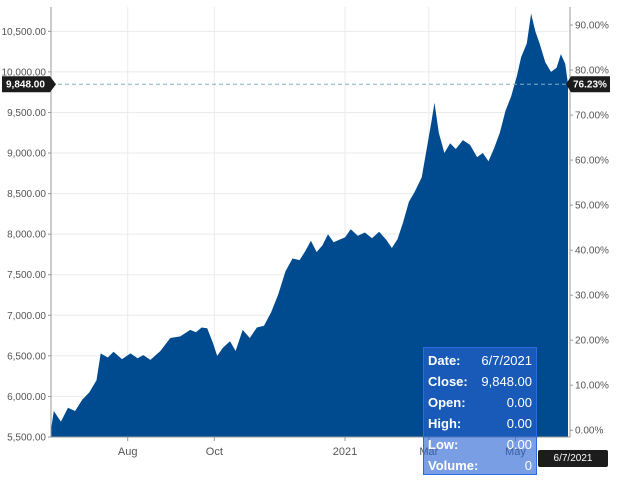  I want to click on tooltip-low-row: Low: 0.00, so click(480, 444).